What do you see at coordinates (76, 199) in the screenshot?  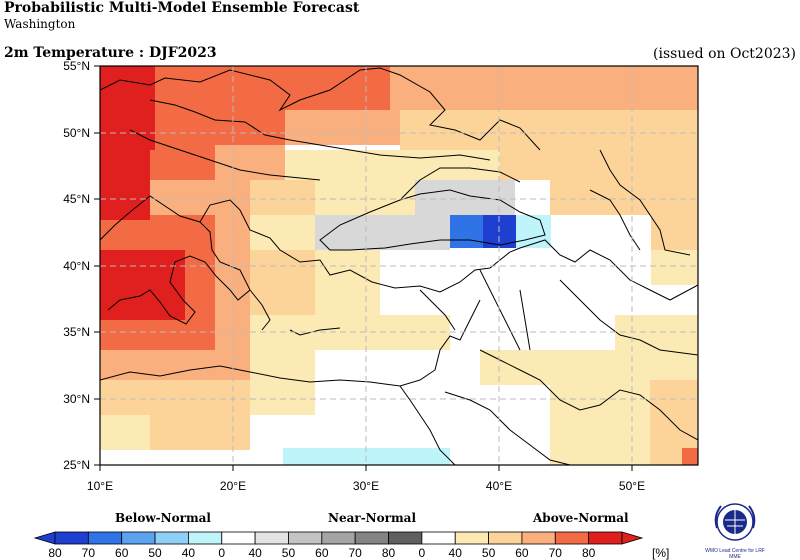 I see `lat-label: 45°N` at bounding box center [76, 199].